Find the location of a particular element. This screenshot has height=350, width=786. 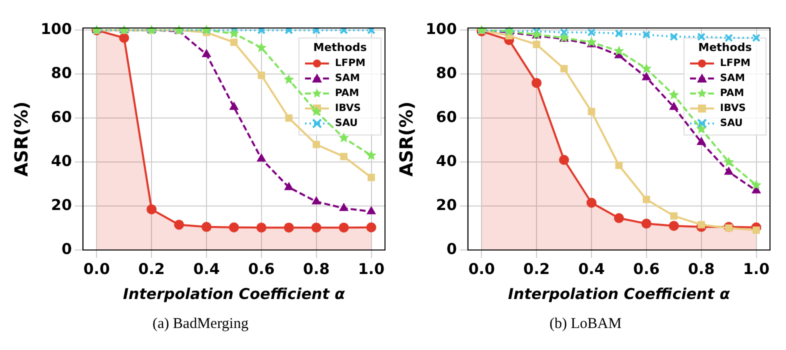

text: (b) LoBAM is located at coordinates (585, 324).